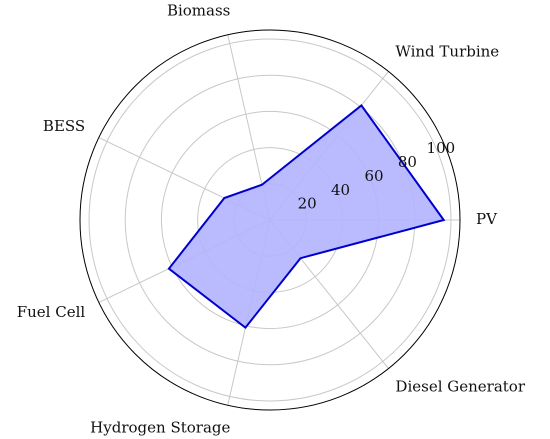 The image size is (550, 439). I want to click on r-tick-label: 80, so click(407, 162).